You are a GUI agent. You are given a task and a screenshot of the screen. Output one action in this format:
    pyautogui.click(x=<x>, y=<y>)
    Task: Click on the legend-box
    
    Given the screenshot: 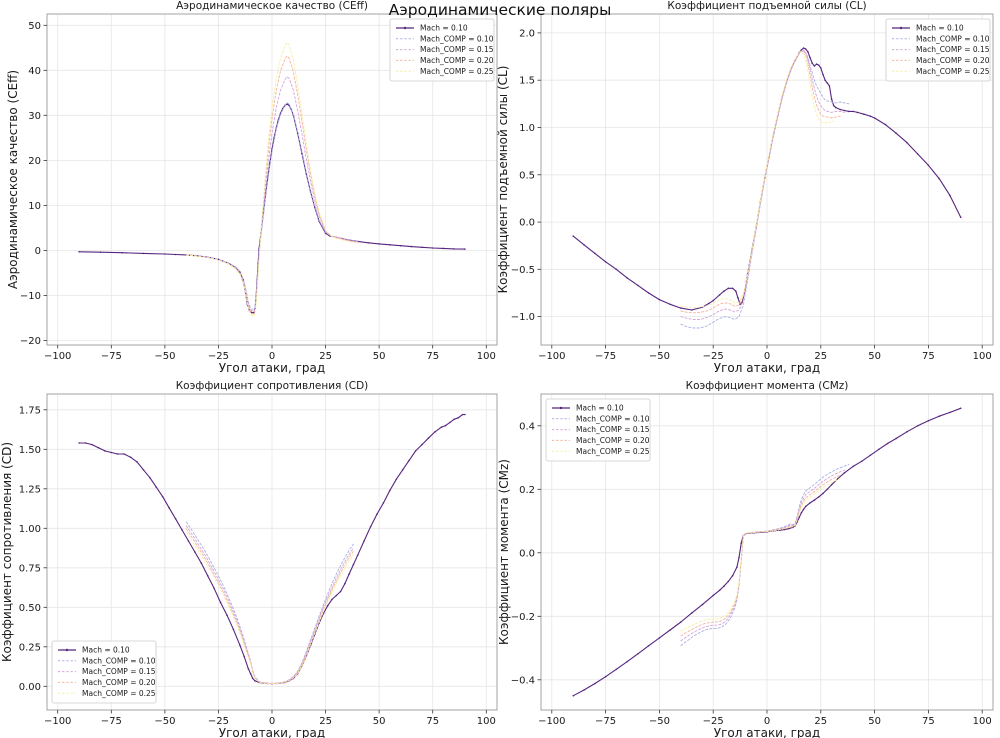 What is the action you would take?
    pyautogui.click(x=104, y=672)
    